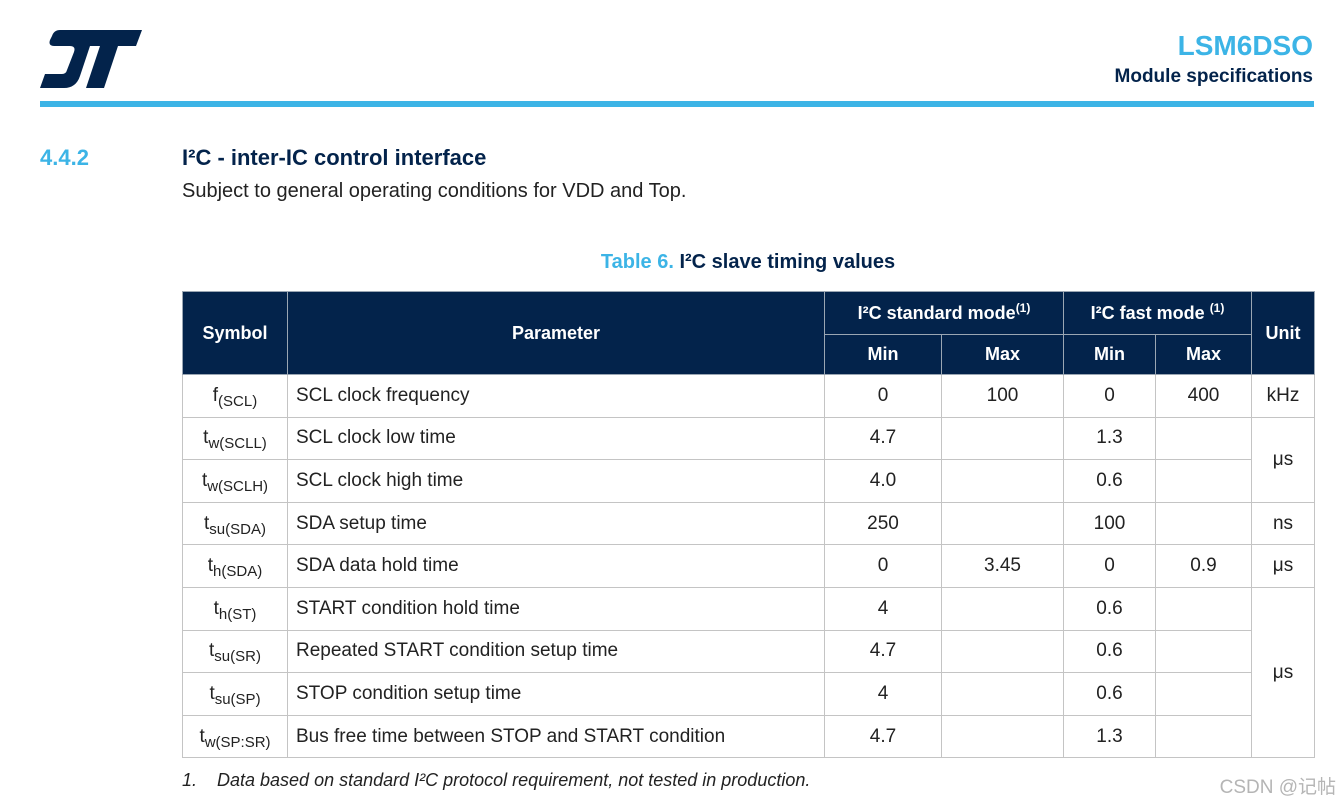 This screenshot has height=808, width=1342. I want to click on header-fast-max: Max, so click(1204, 354).